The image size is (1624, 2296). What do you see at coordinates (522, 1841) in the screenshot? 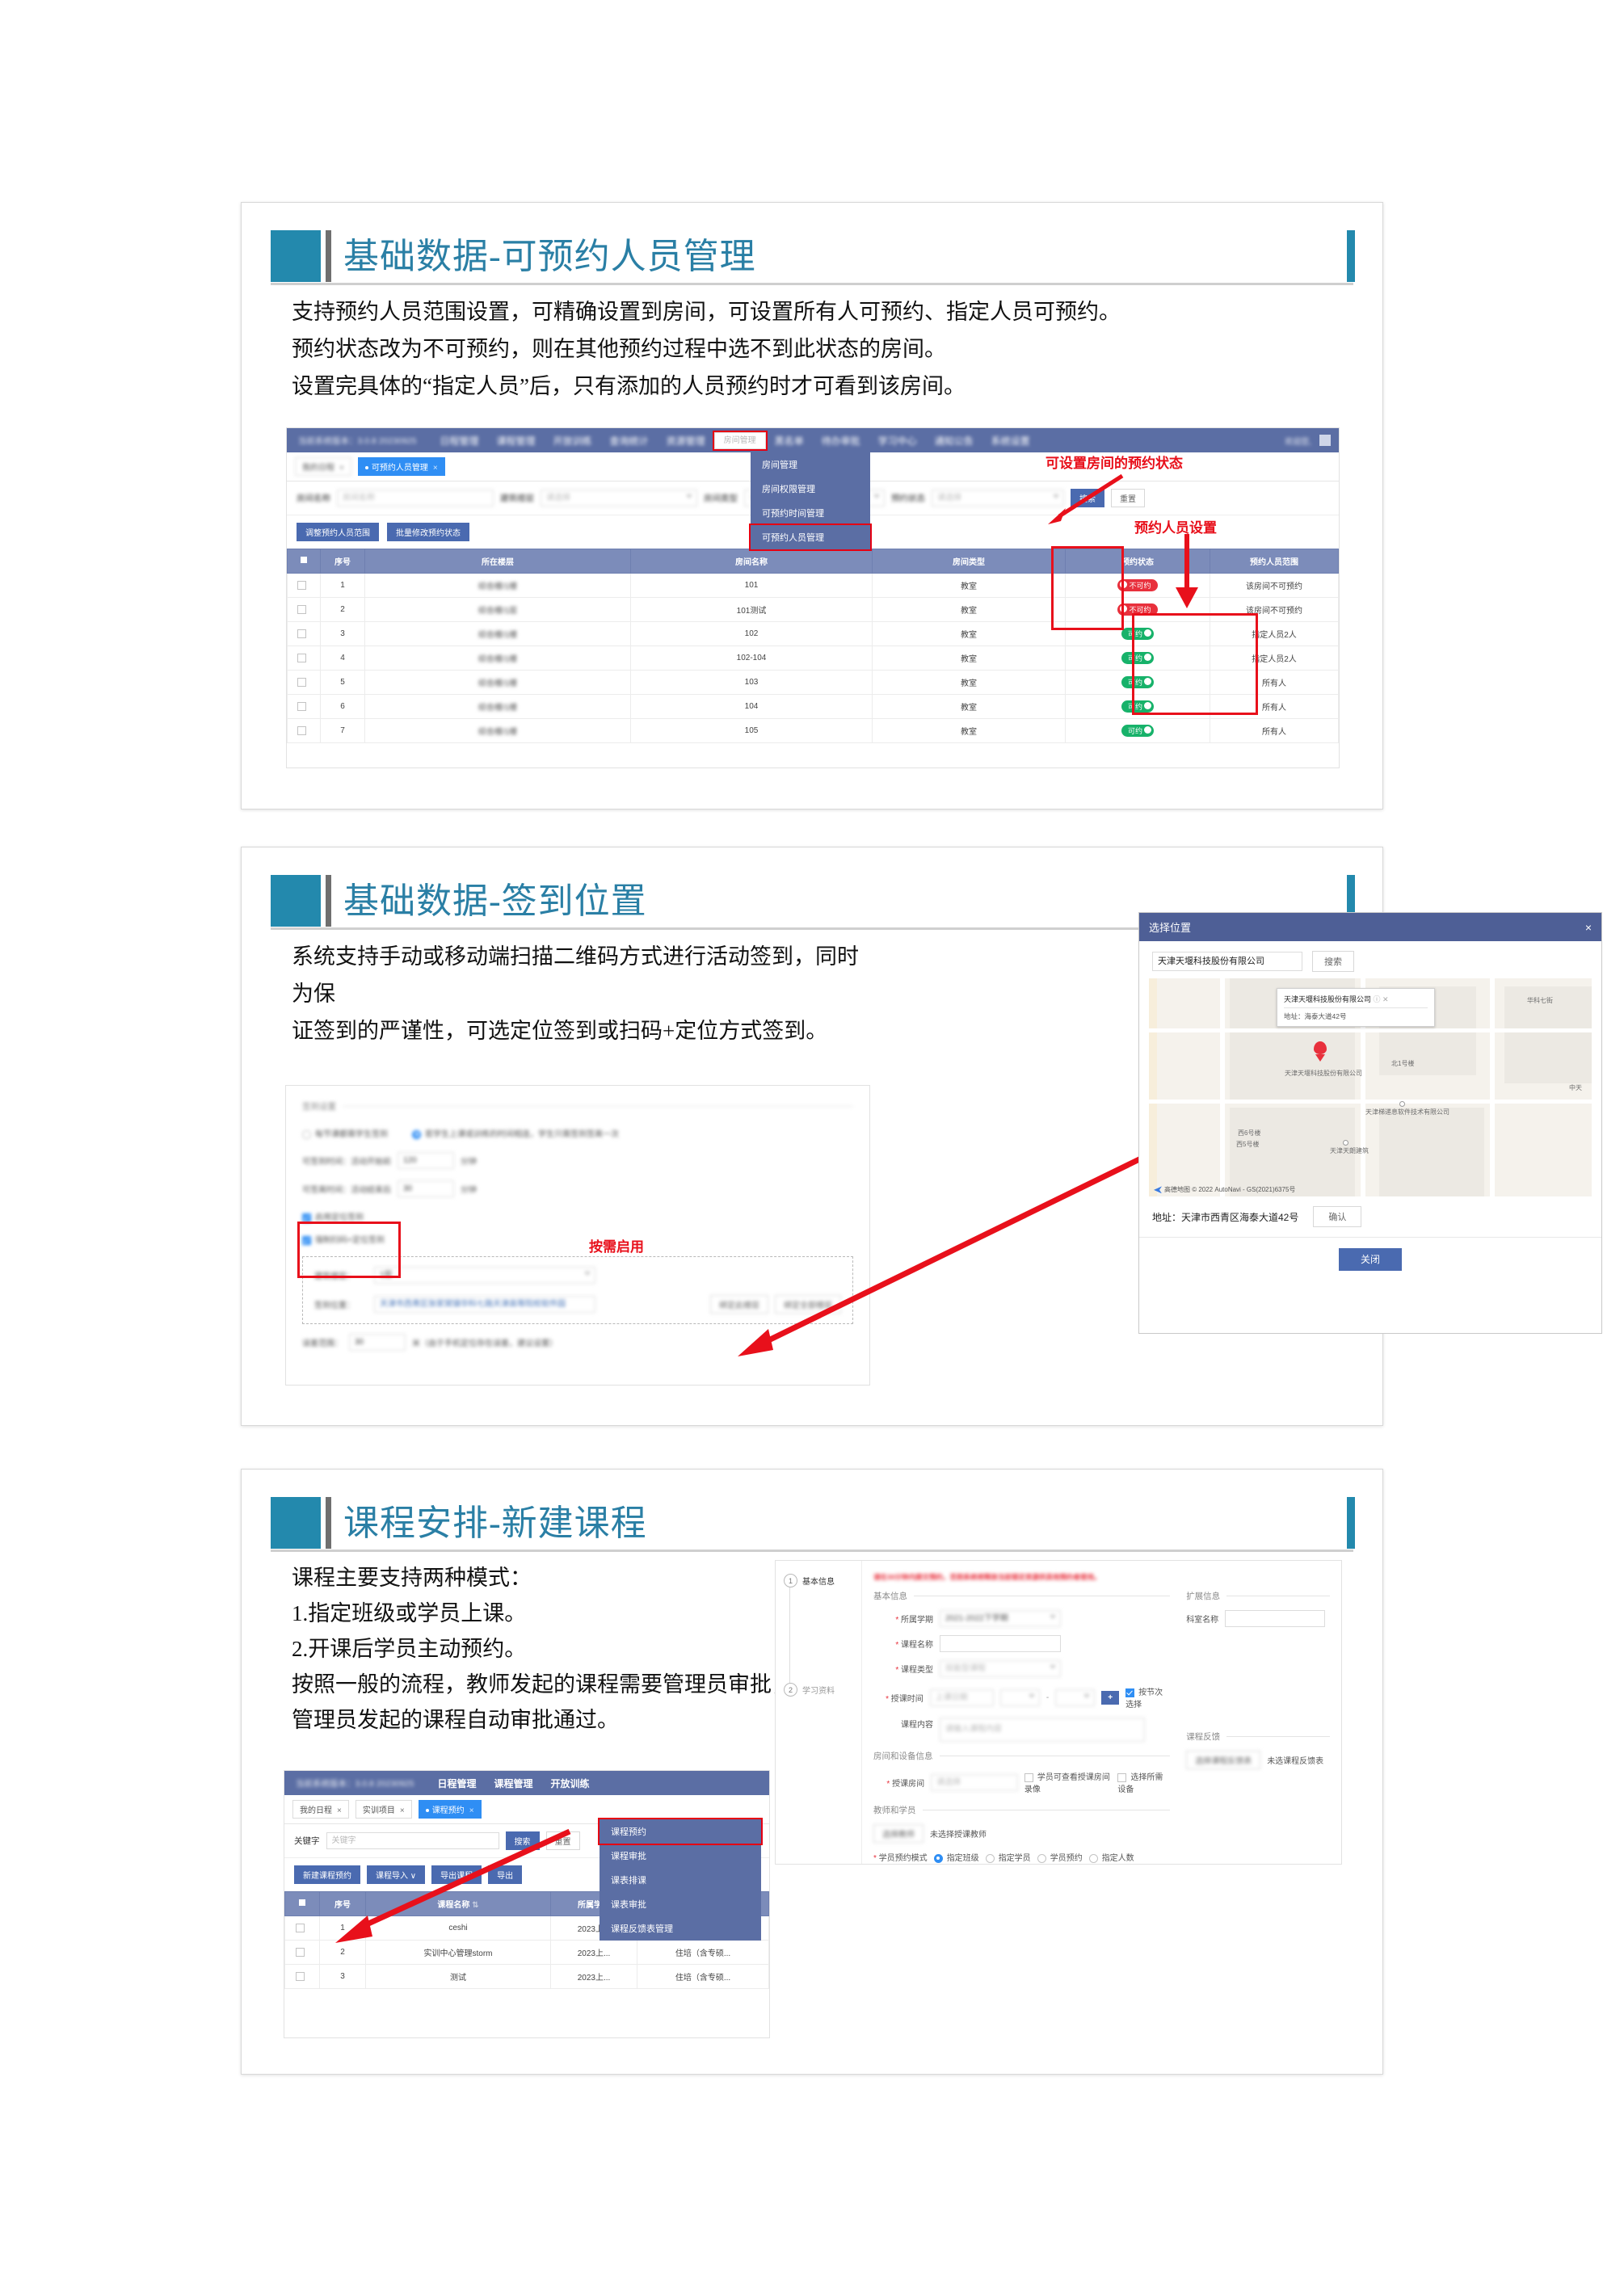
I see `search-button: 搜索` at bounding box center [522, 1841].